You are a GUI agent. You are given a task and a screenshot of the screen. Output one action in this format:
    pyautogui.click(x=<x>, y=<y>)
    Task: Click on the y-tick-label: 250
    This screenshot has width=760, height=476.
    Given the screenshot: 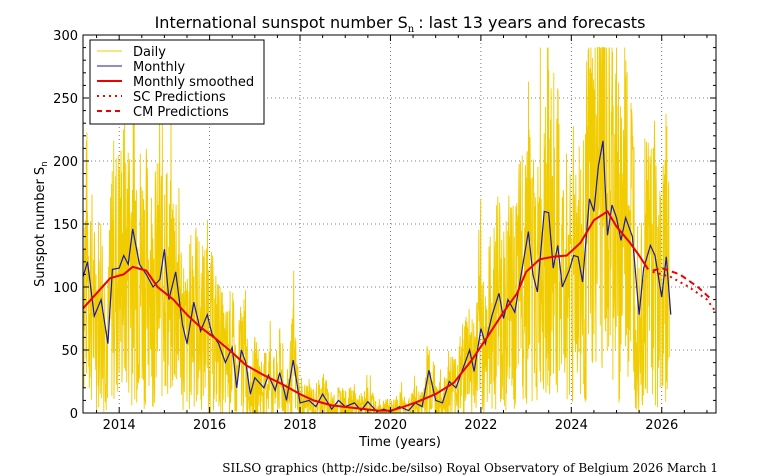 What is the action you would take?
    pyautogui.click(x=65, y=99)
    